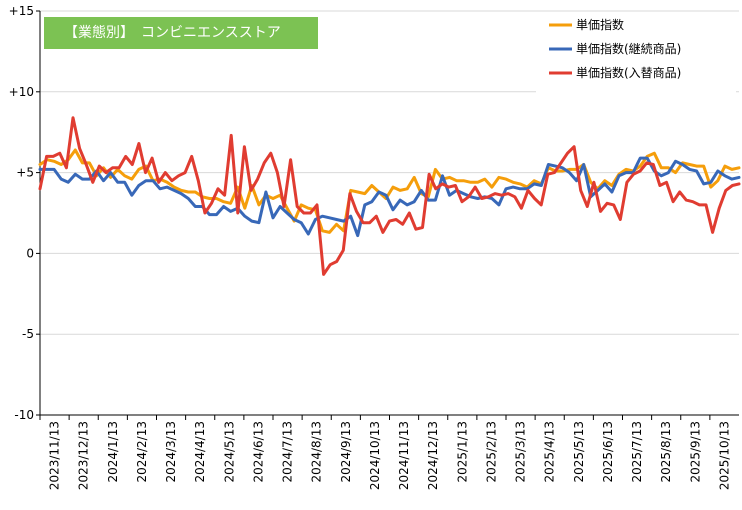  Describe the element at coordinates (181, 33) in the screenshot. I see `chart-title: 【業態別】 コンビニエンスストア` at that location.